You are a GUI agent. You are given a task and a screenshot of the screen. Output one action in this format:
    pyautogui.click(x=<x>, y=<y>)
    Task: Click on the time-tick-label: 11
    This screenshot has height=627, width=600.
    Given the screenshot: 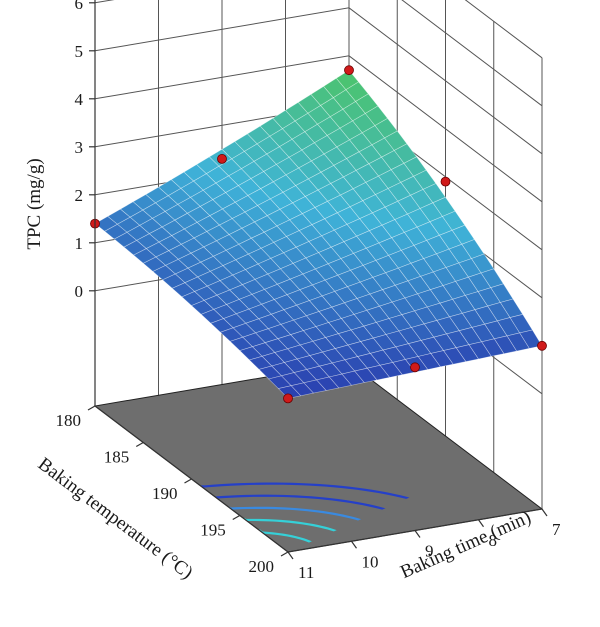 What is the action you would take?
    pyautogui.click(x=306, y=572)
    